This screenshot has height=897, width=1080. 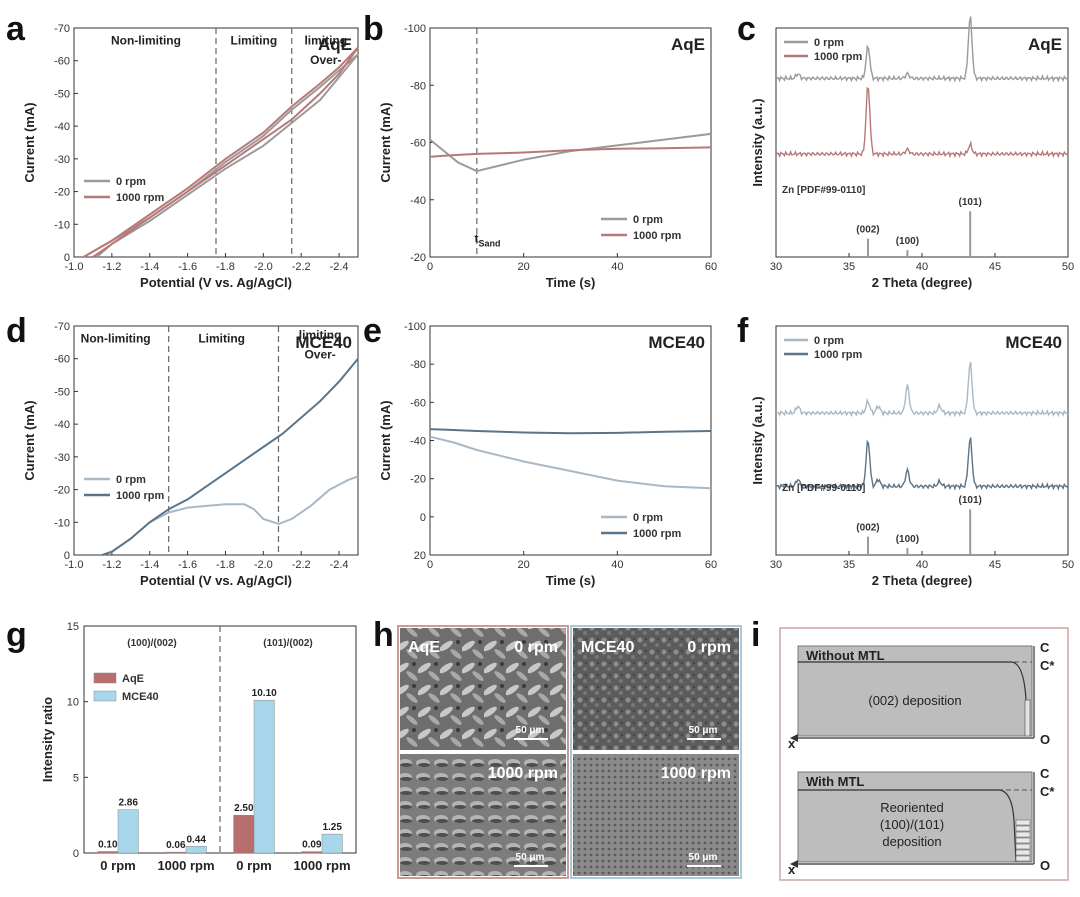 What do you see at coordinates (1068, 565) in the screenshot?
I see `x-tick-label: 50` at bounding box center [1068, 565].